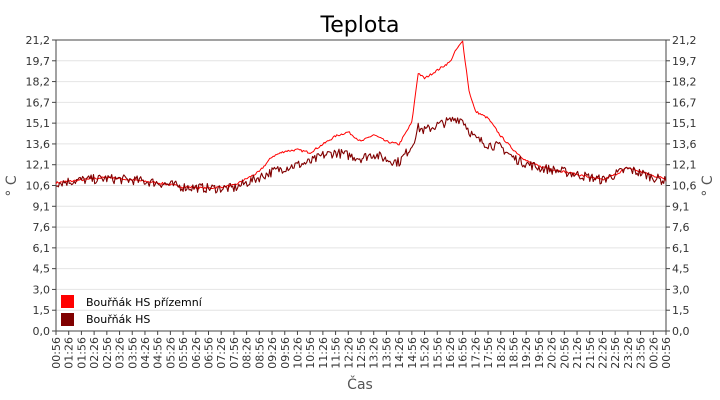 This screenshot has height=400, width=720. Describe the element at coordinates (132, 353) in the screenshot. I see `x-tick-label: 03:56` at that location.